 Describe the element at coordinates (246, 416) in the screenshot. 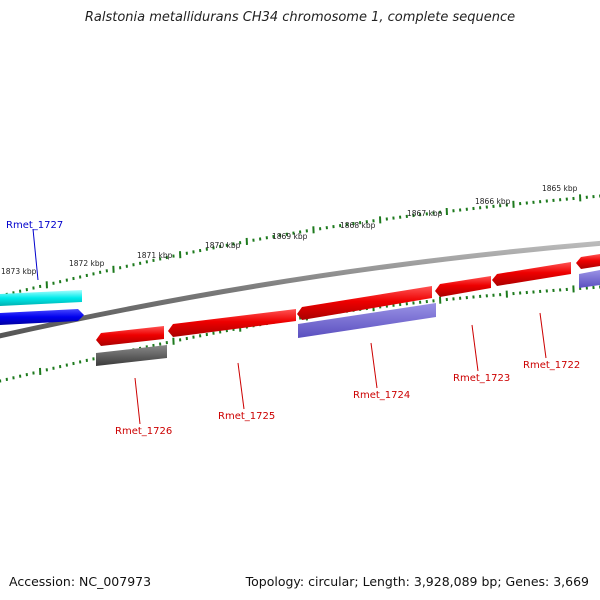

I see `gene-label-rmet-1725: Rmet_1725` at that location.